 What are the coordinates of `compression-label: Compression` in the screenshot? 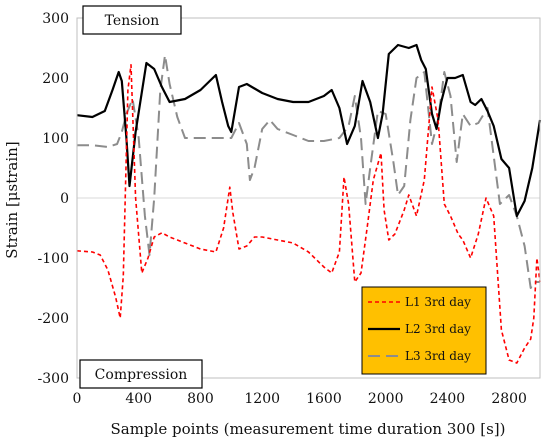 It's located at (141, 375).